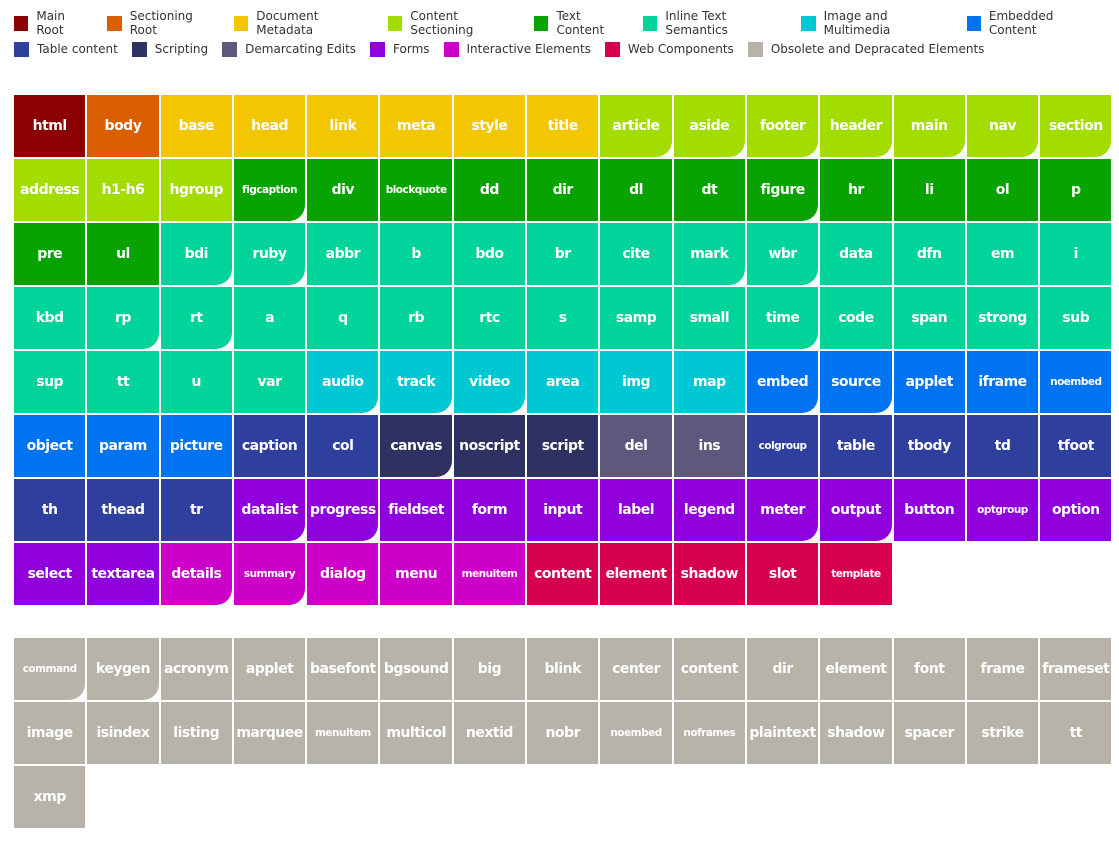 The height and width of the screenshot is (846, 1119). Describe the element at coordinates (343, 126) in the screenshot. I see `element-tile-link: link` at that location.